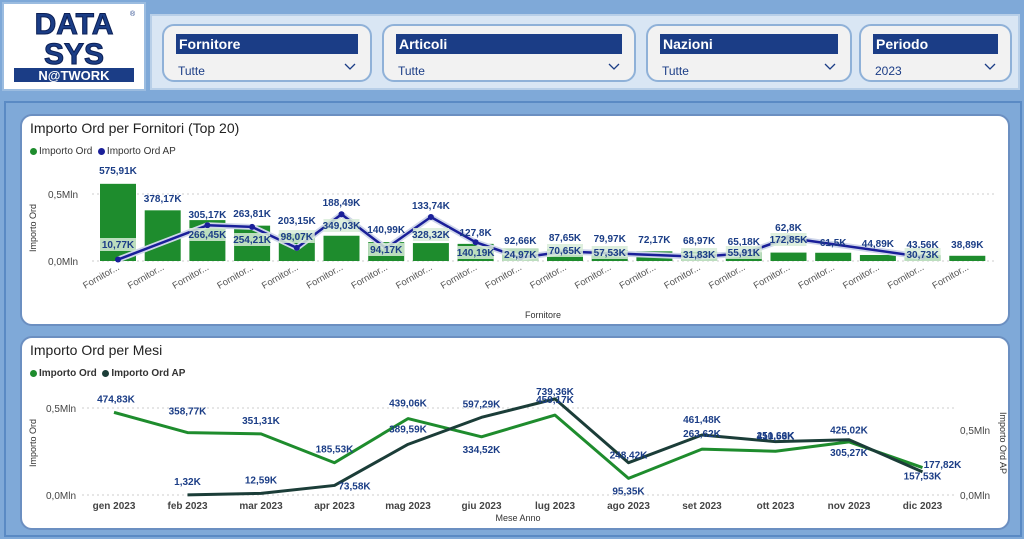 This screenshot has height=539, width=1024. What do you see at coordinates (408, 404) in the screenshot?
I see `data-label: 439,06K` at bounding box center [408, 404].